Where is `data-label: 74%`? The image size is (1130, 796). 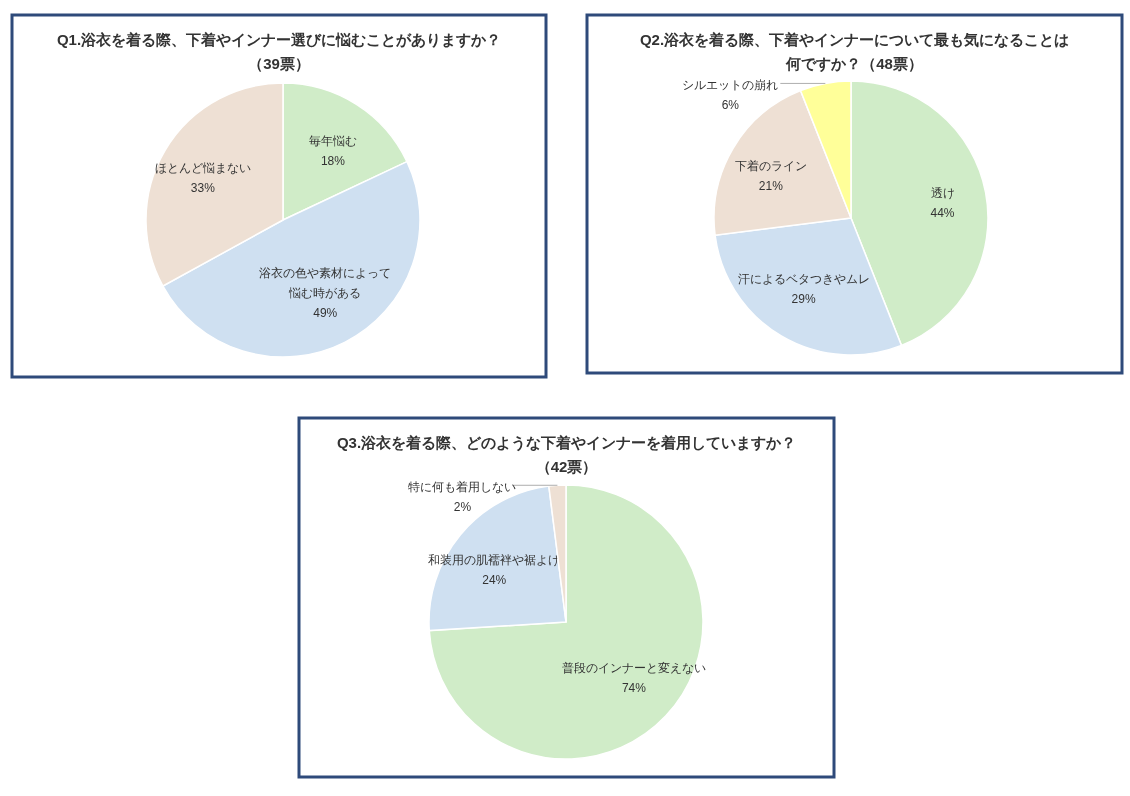 data-label: 74% is located at coordinates (634, 688).